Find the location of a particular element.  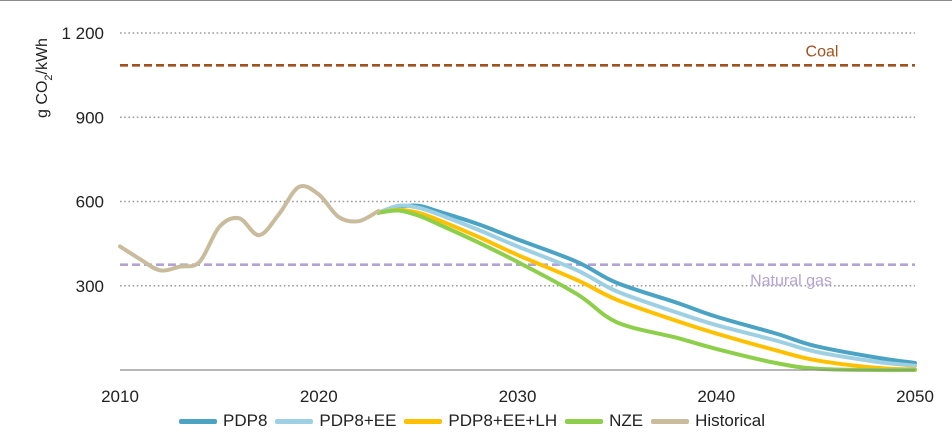

y-tick-labels: 300 600 900 1 200 is located at coordinates (82, 160).